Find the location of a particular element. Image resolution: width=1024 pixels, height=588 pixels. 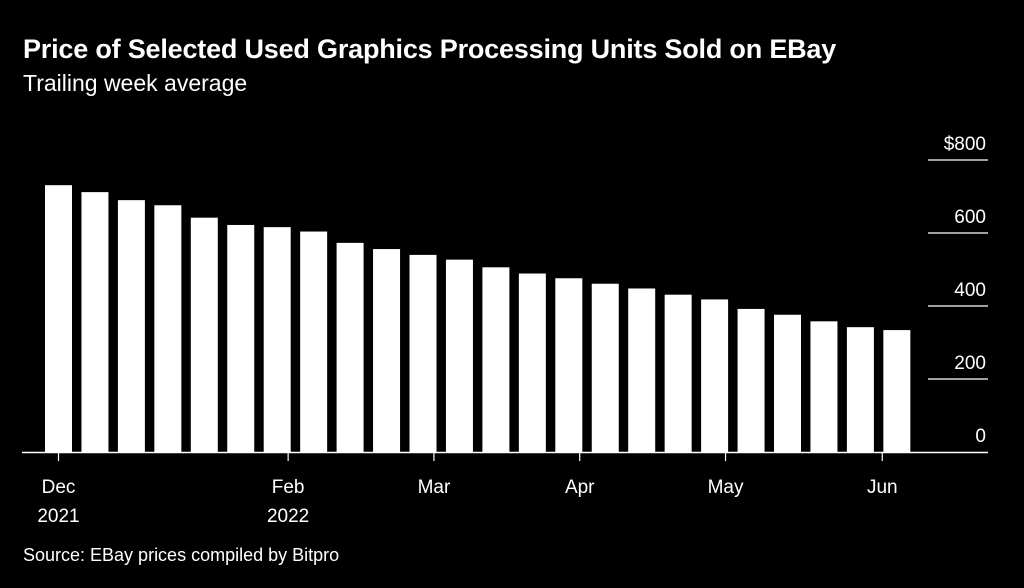

x-tick-label: Apr is located at coordinates (580, 487).